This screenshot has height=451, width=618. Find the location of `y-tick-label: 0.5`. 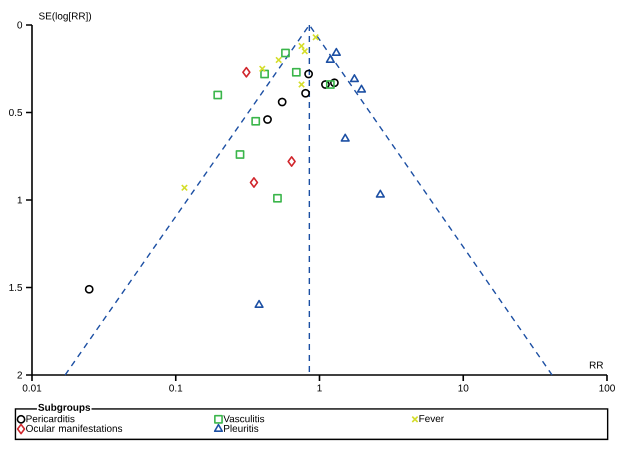

y-tick-label: 0.5 is located at coordinates (15, 112).